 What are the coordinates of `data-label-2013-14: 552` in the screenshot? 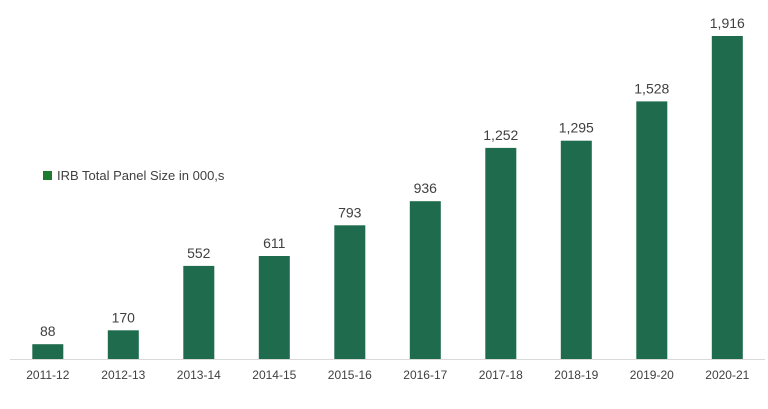 It's located at (199, 253).